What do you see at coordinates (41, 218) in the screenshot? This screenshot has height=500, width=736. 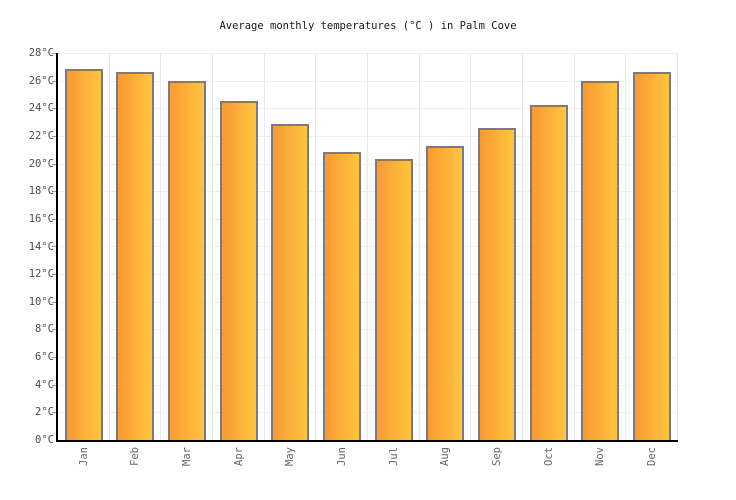 I see `y-axis-label-16c: 16°C` at bounding box center [41, 218].